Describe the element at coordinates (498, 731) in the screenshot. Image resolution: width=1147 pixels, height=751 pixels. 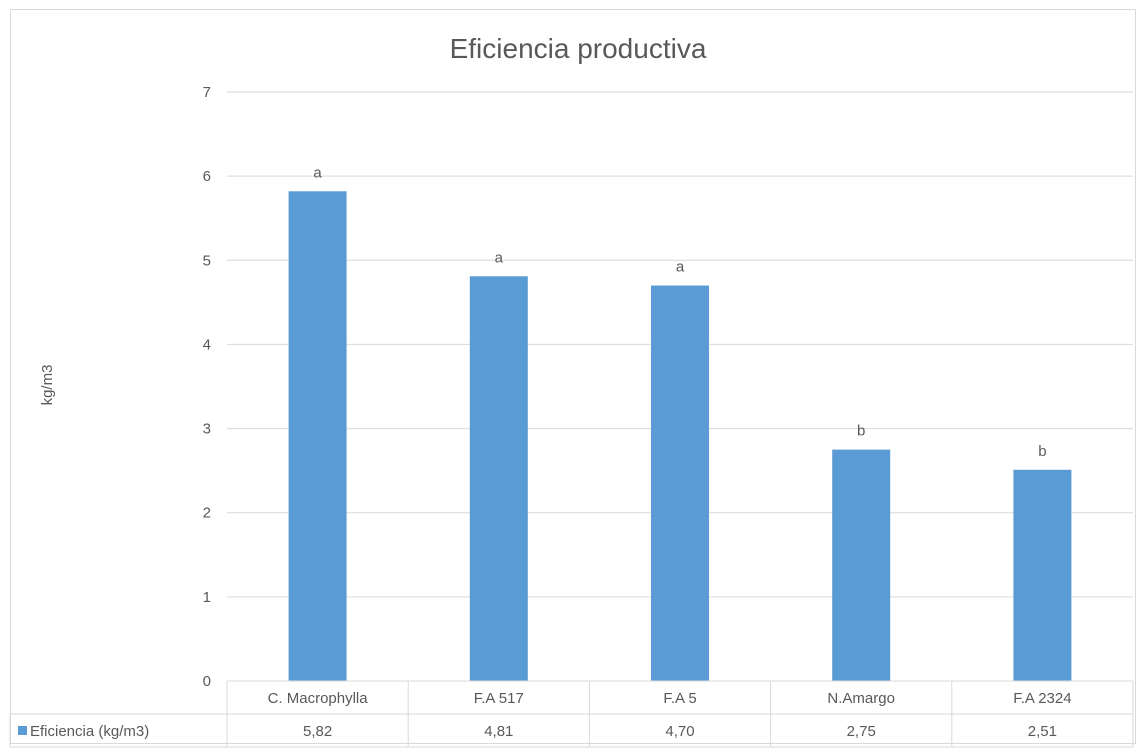
I see `value-label: 4,81` at that location.